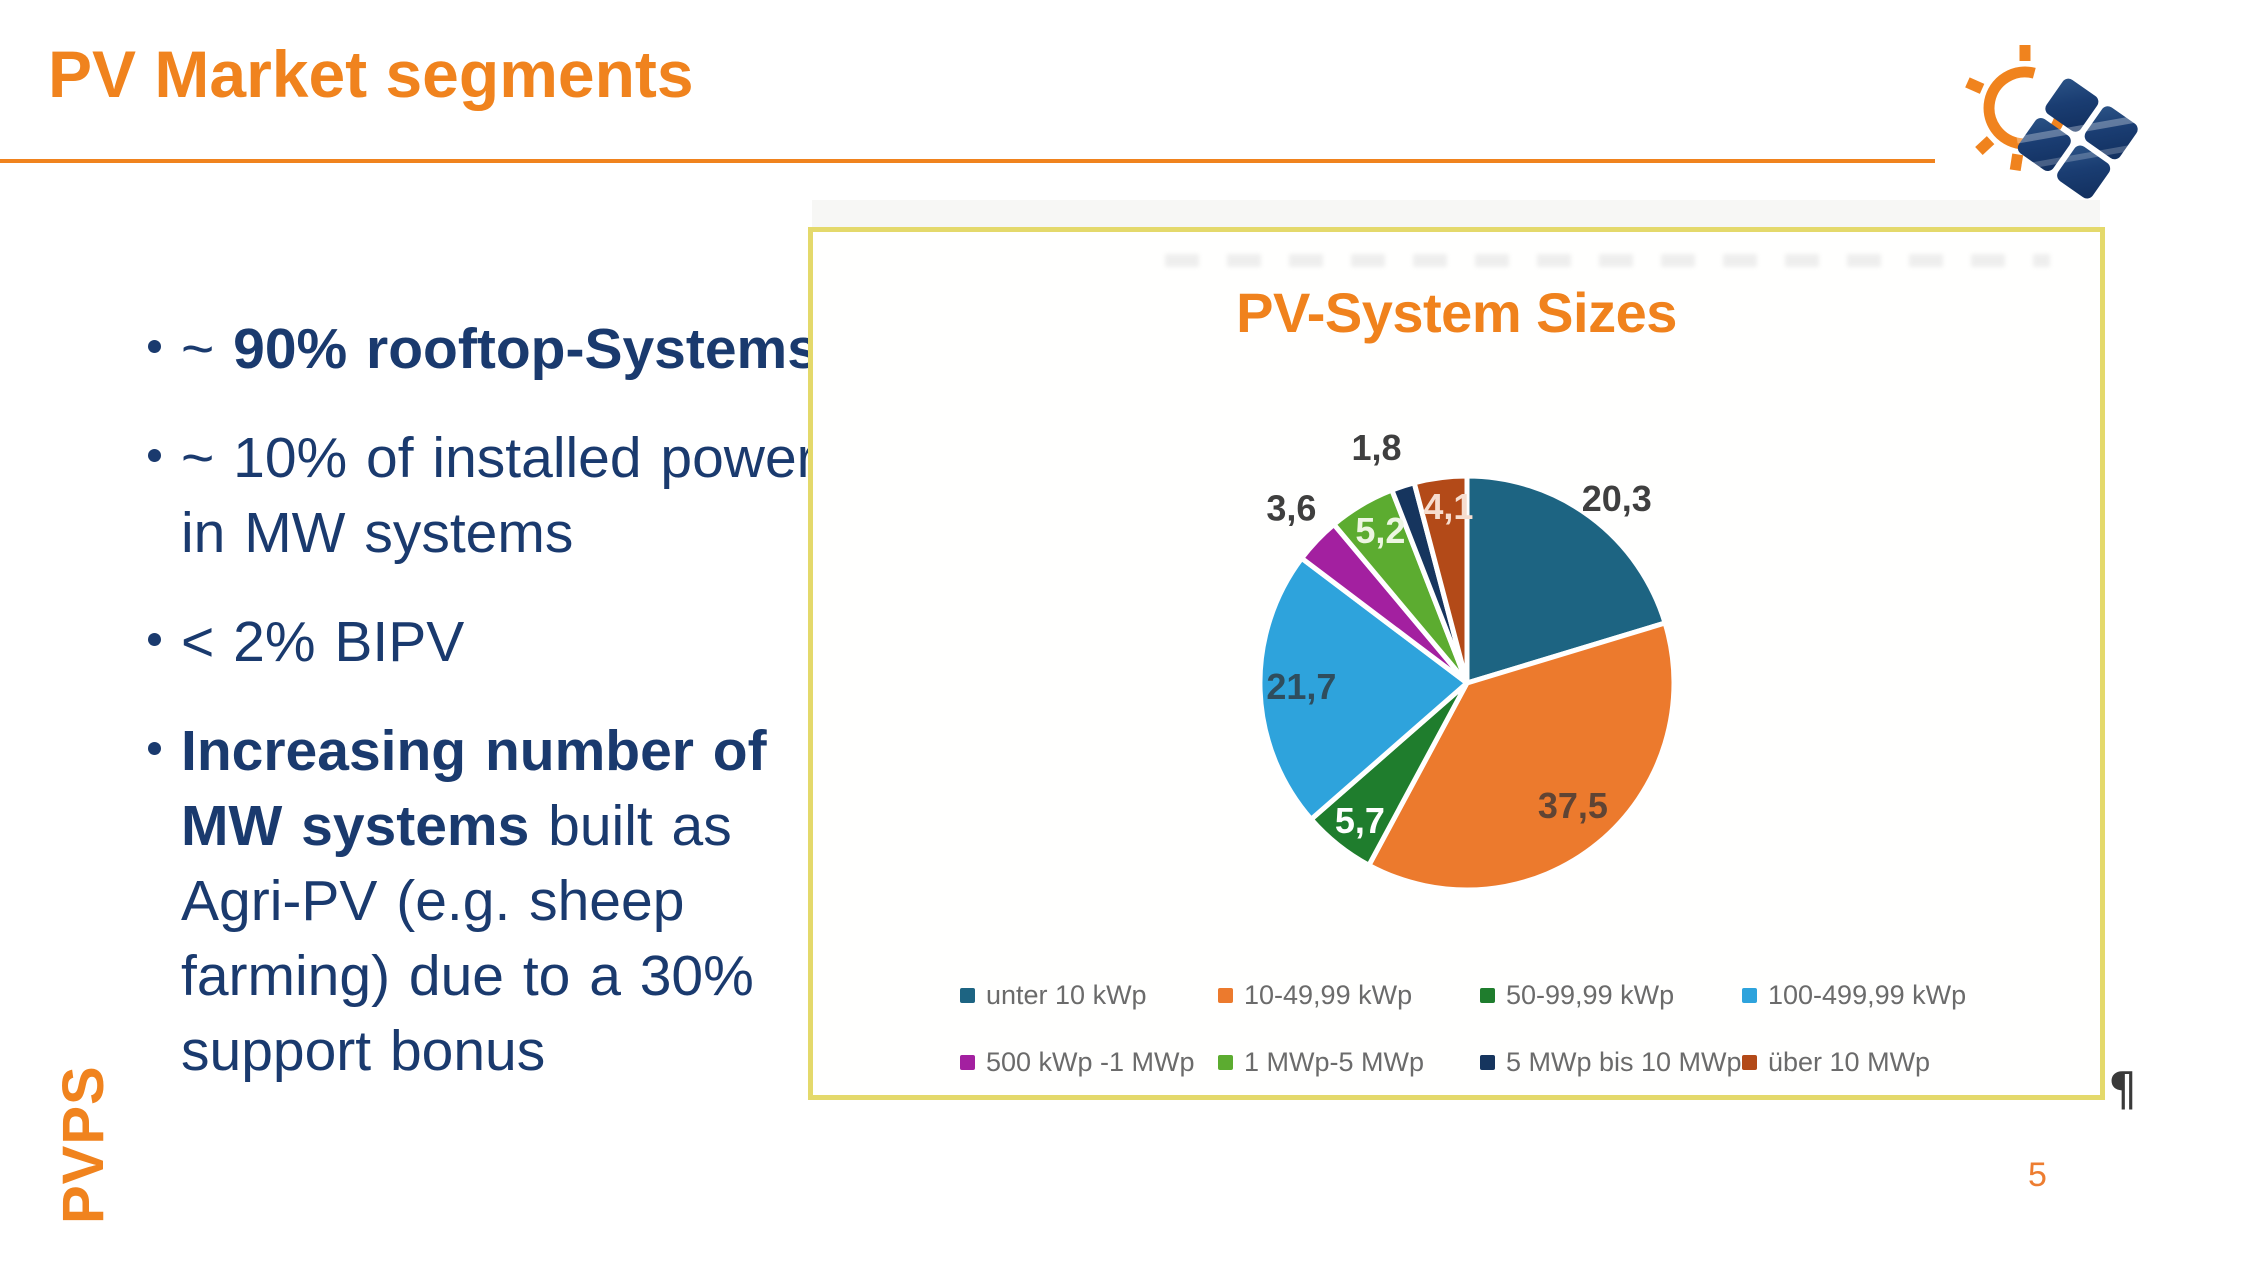  I want to click on page-number: 5, so click(2037, 1175).